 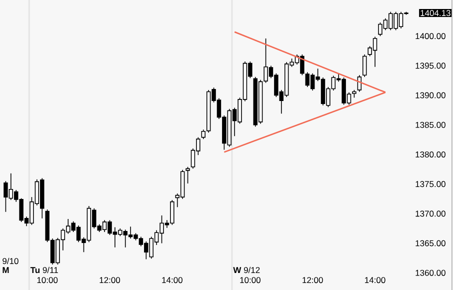 What do you see at coordinates (431, 65) in the screenshot?
I see `y-tick-label: 1395.00` at bounding box center [431, 65].